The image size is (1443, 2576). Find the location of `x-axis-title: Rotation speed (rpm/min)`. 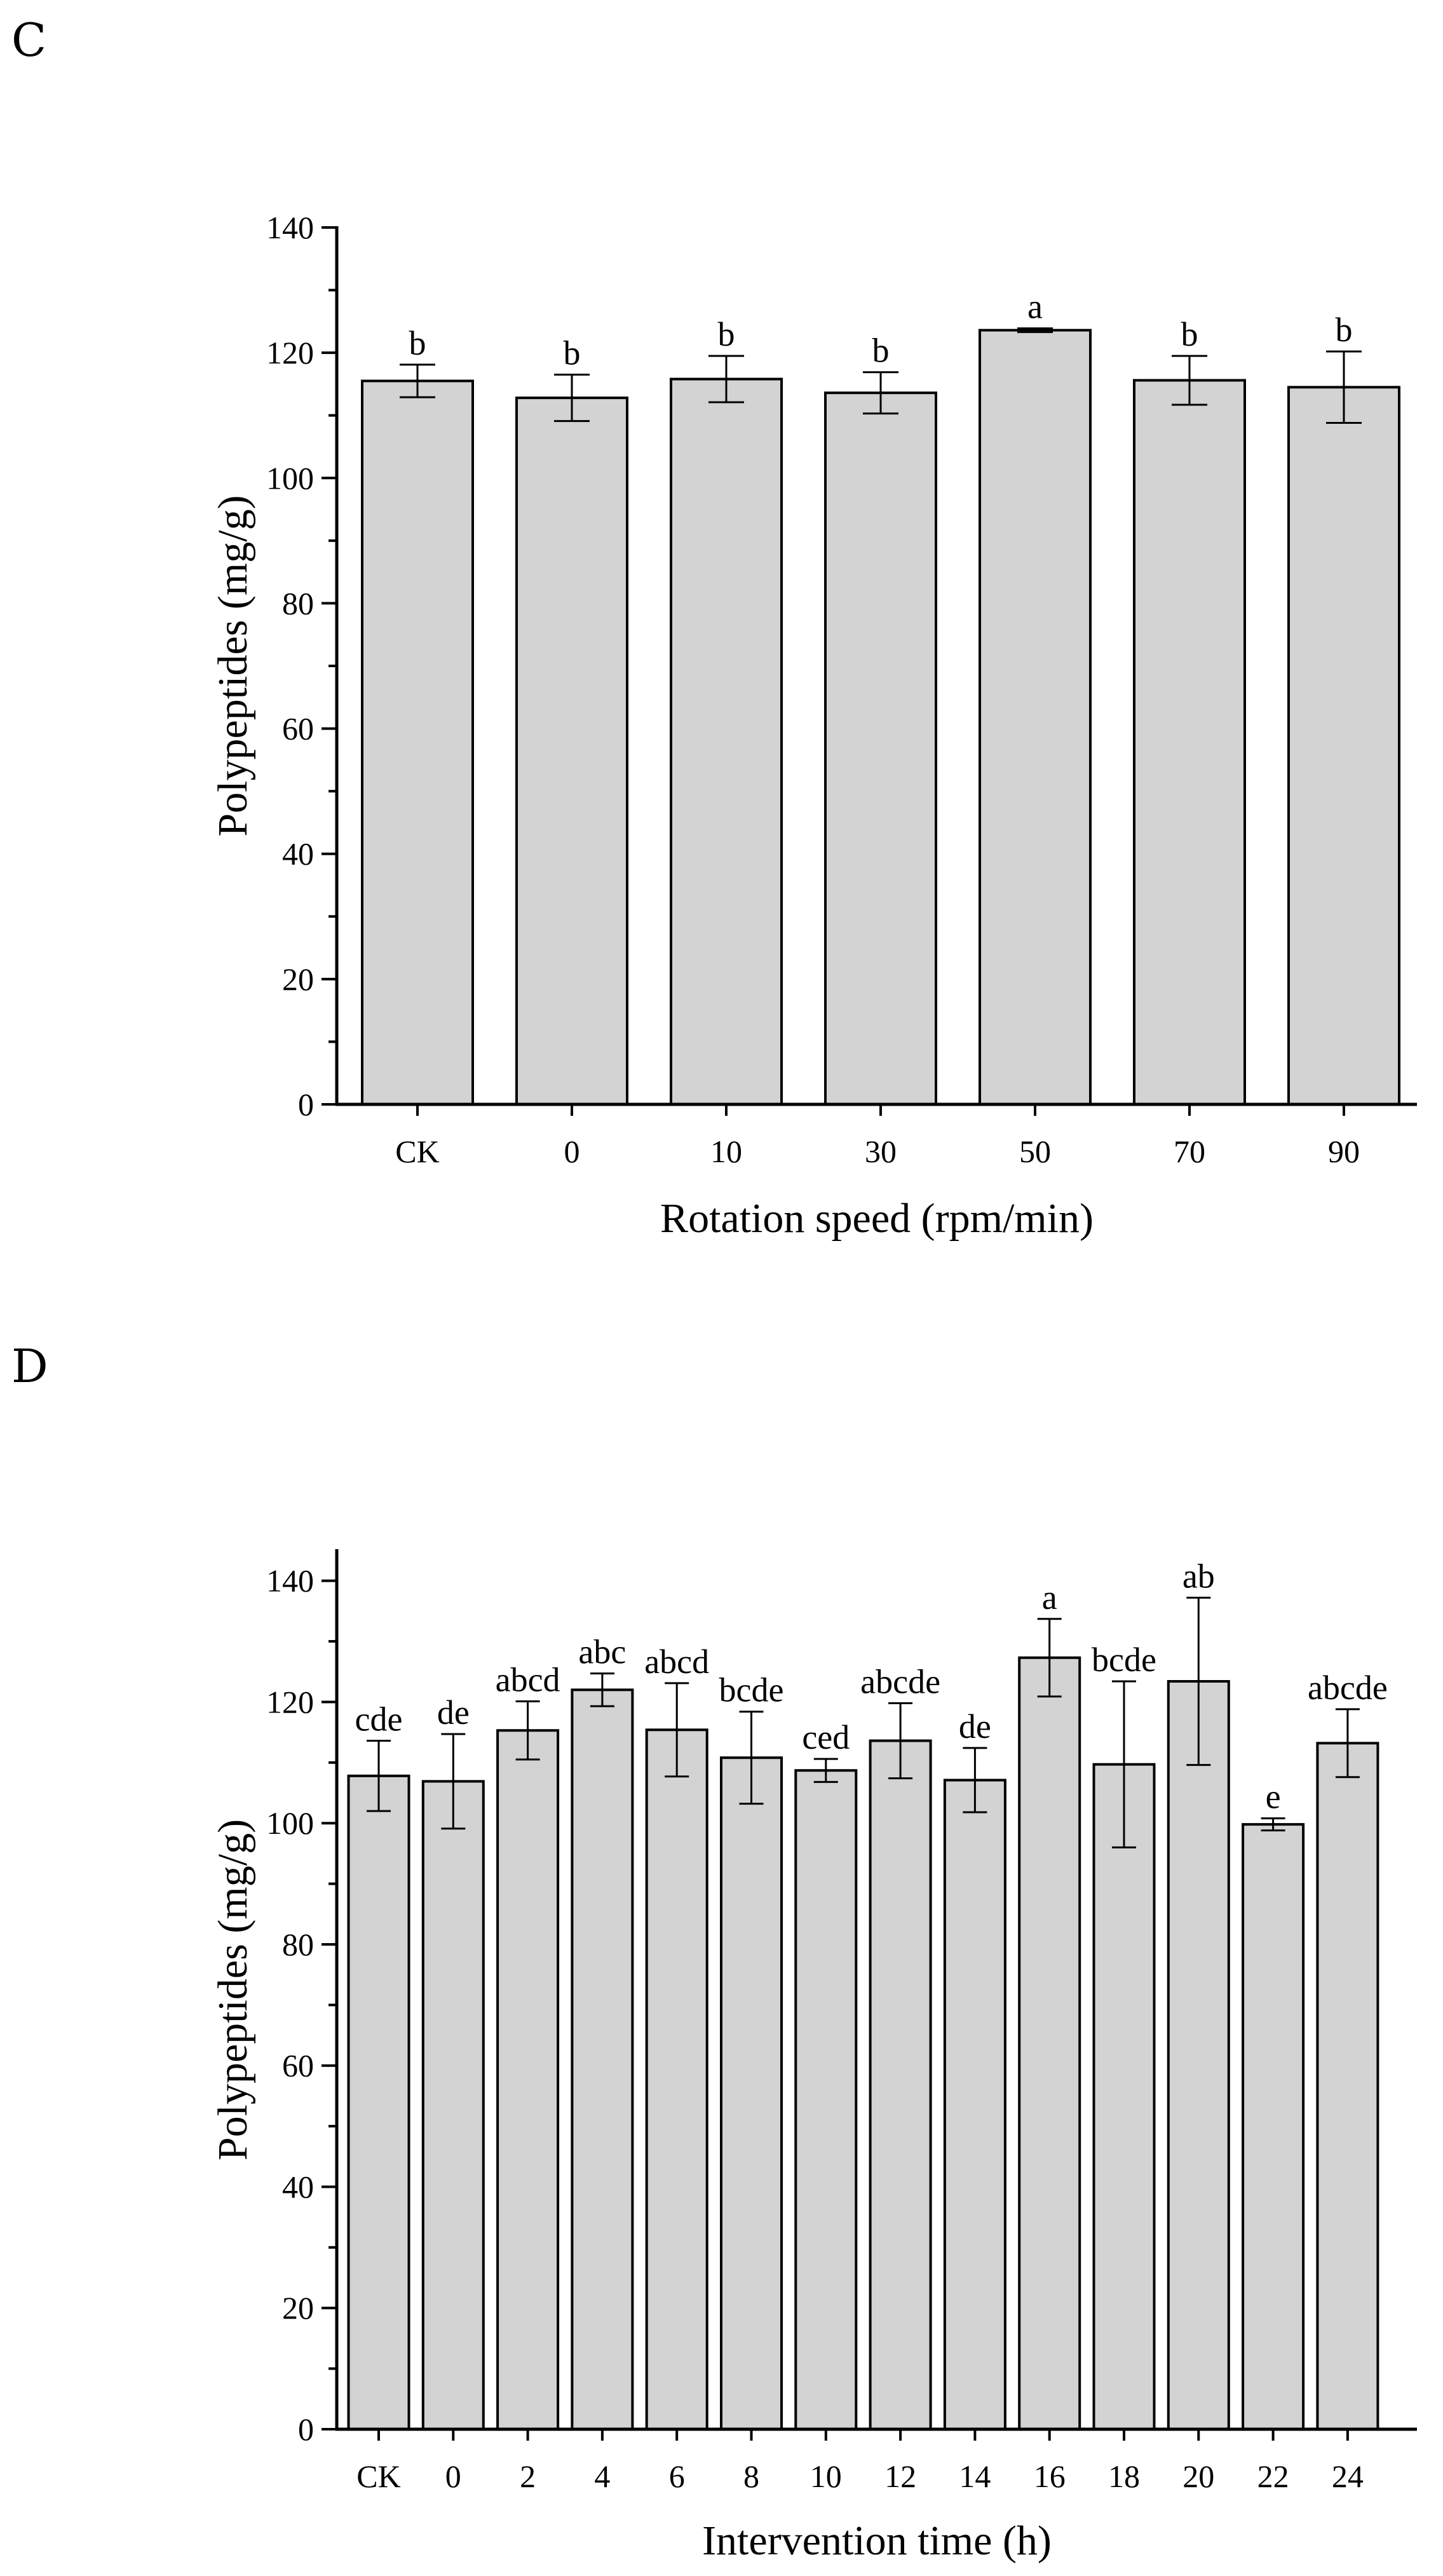

x-axis-title: Rotation speed (rpm/min) is located at coordinates (877, 1218).